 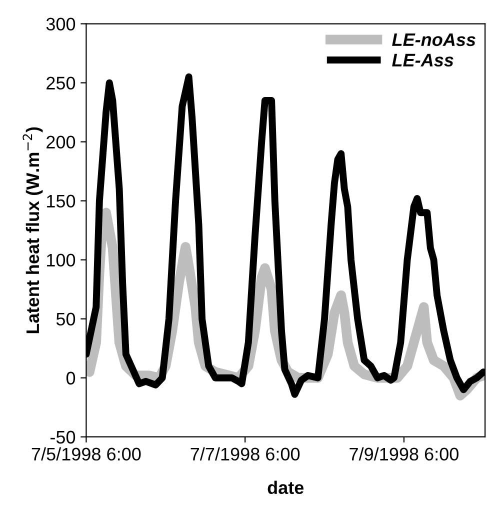 I want to click on y-tick-label: 100, so click(x=61, y=260).